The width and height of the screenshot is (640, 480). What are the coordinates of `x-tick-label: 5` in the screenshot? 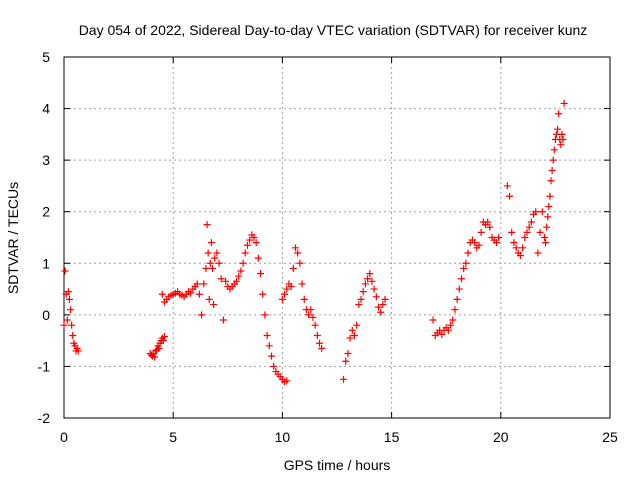 It's located at (173, 437).